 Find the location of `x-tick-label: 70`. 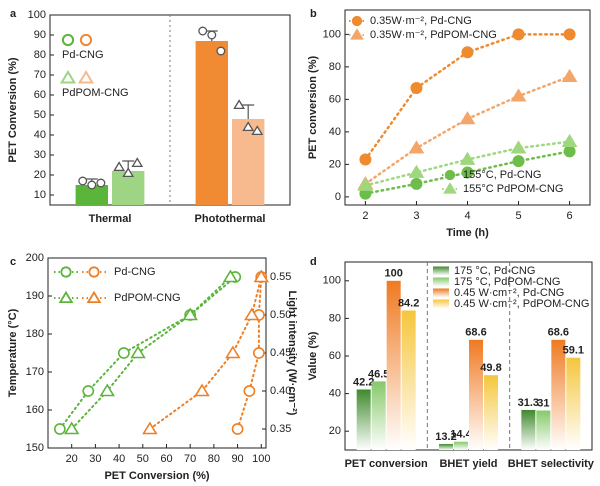

x-tick-label: 70 is located at coordinates (190, 459).